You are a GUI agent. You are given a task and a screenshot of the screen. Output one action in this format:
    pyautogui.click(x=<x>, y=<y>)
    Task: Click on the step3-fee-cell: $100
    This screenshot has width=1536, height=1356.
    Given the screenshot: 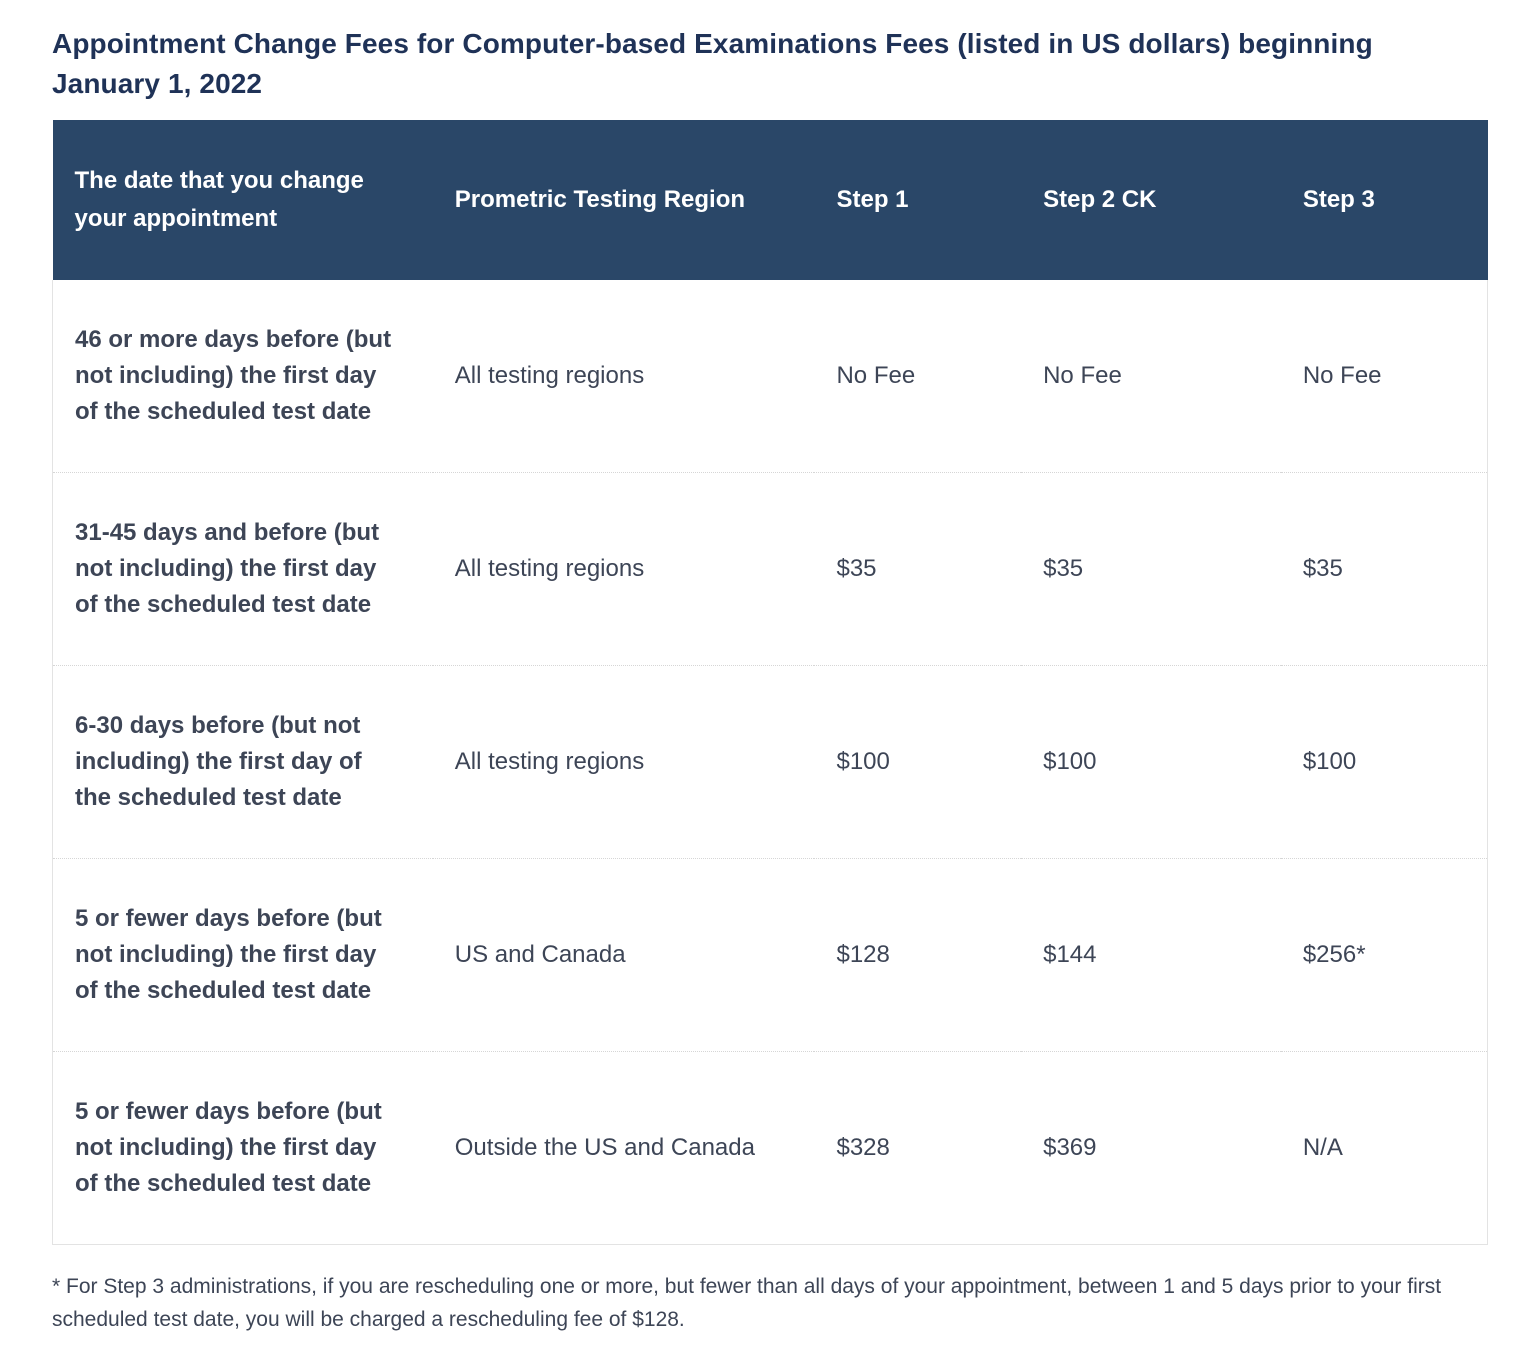 What is the action you would take?
    pyautogui.click(x=1384, y=762)
    